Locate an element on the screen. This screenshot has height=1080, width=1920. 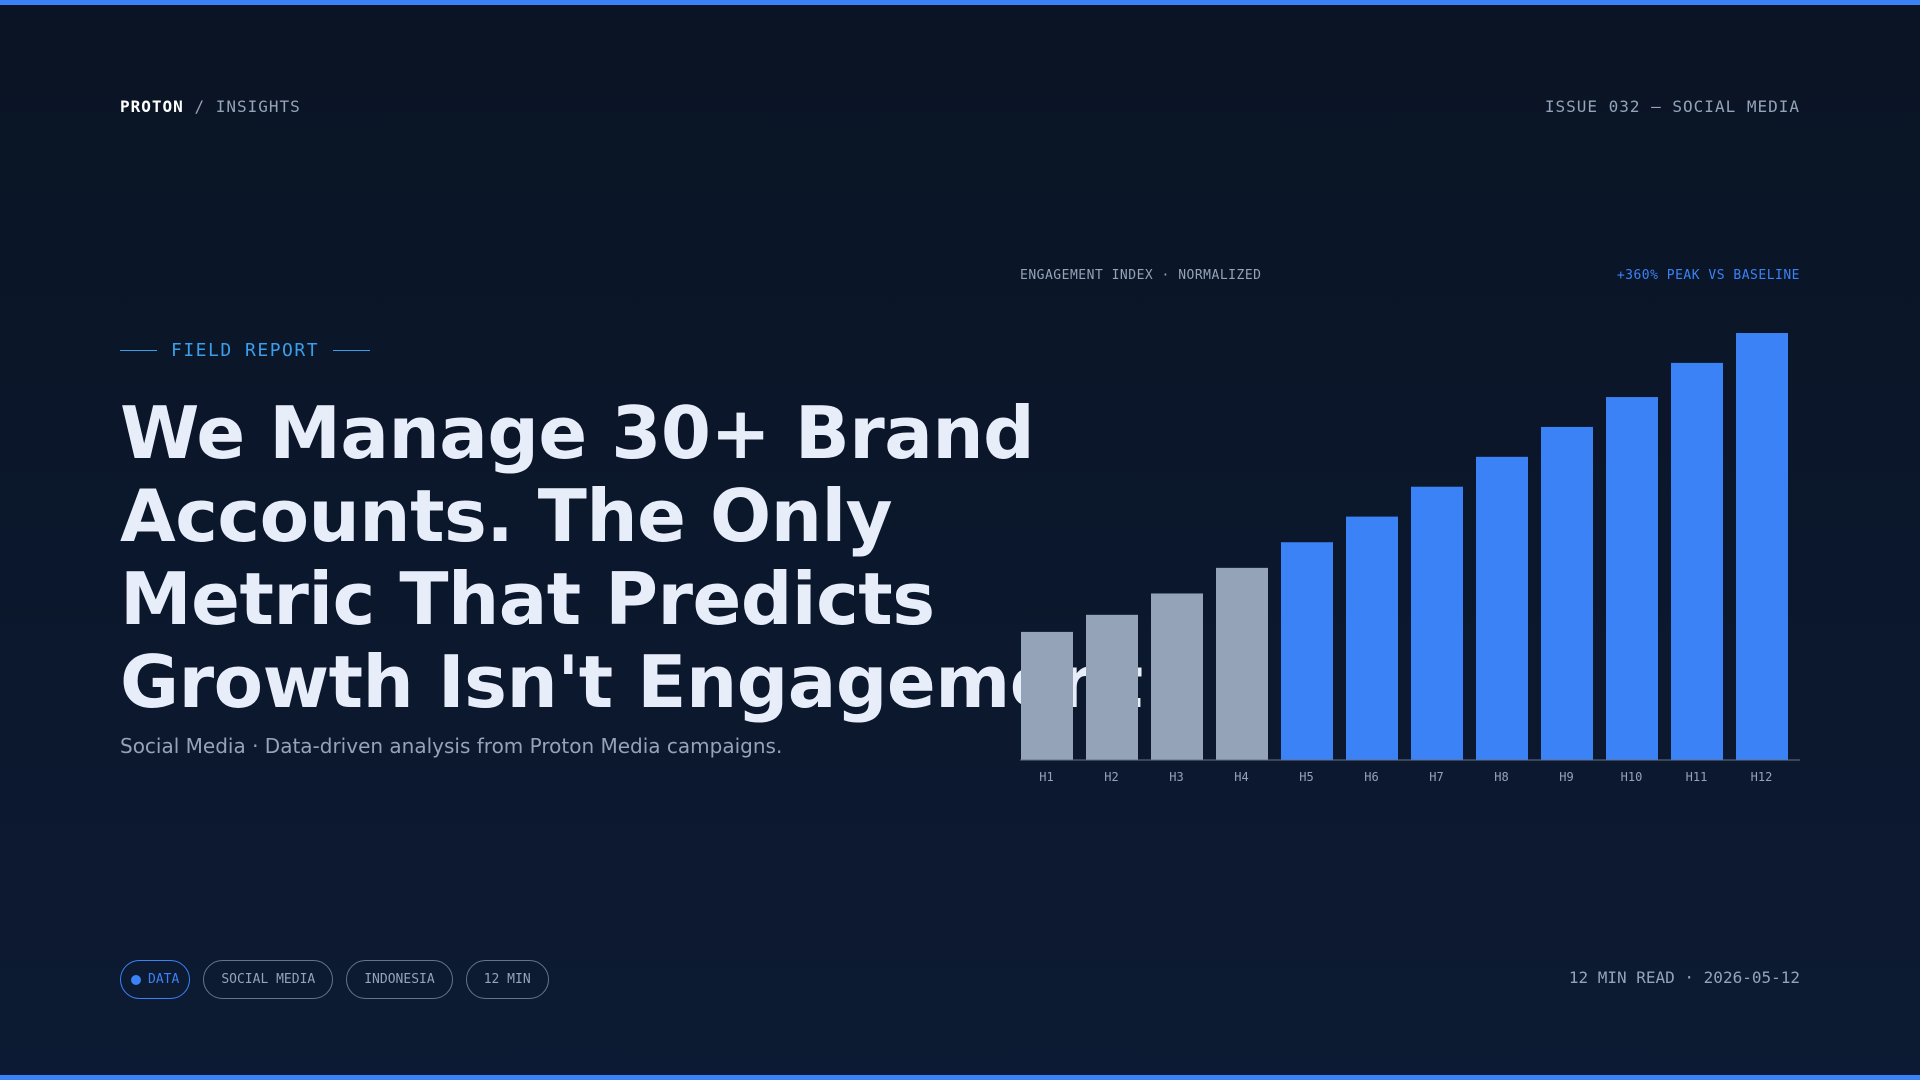
top-accent is located at coordinates (960, 2).